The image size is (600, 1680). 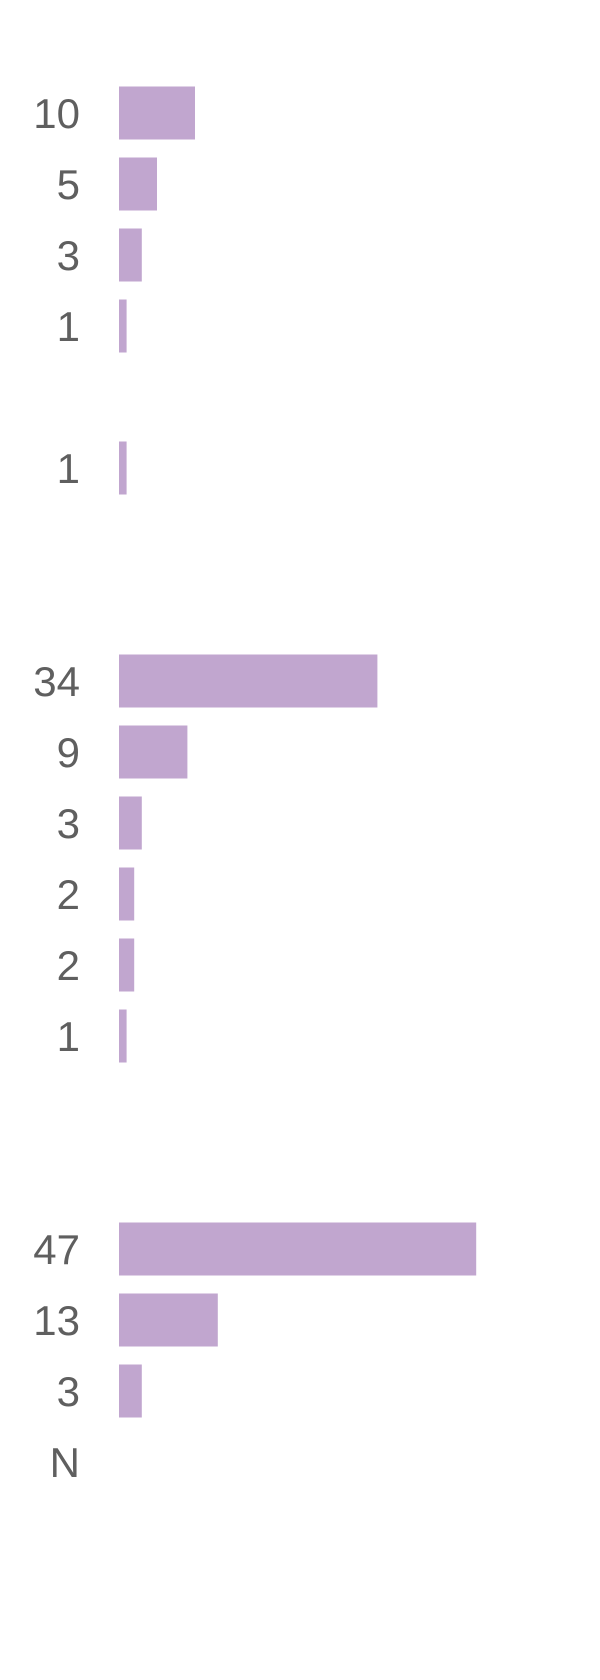 I want to click on bar-value-label: 10, so click(x=56, y=113).